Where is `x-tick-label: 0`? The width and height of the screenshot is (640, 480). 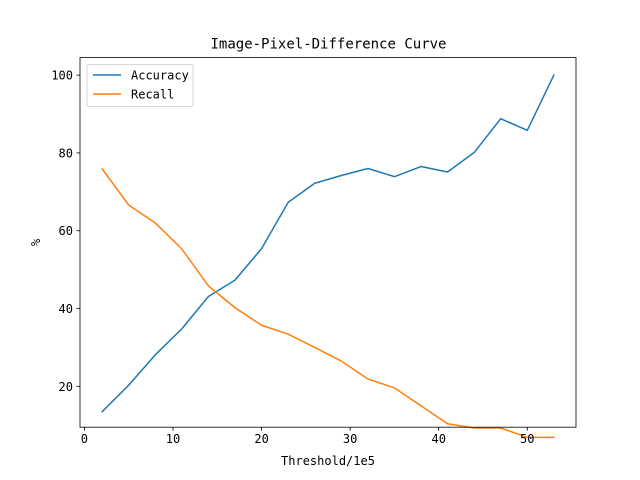
x-tick-label: 0 is located at coordinates (84, 439).